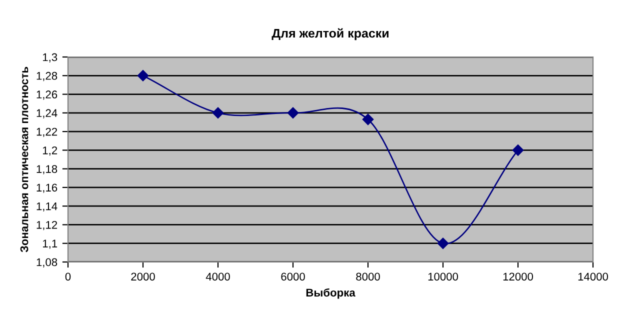  What do you see at coordinates (47, 263) in the screenshot?
I see `y-tick-label: 1,08` at bounding box center [47, 263].